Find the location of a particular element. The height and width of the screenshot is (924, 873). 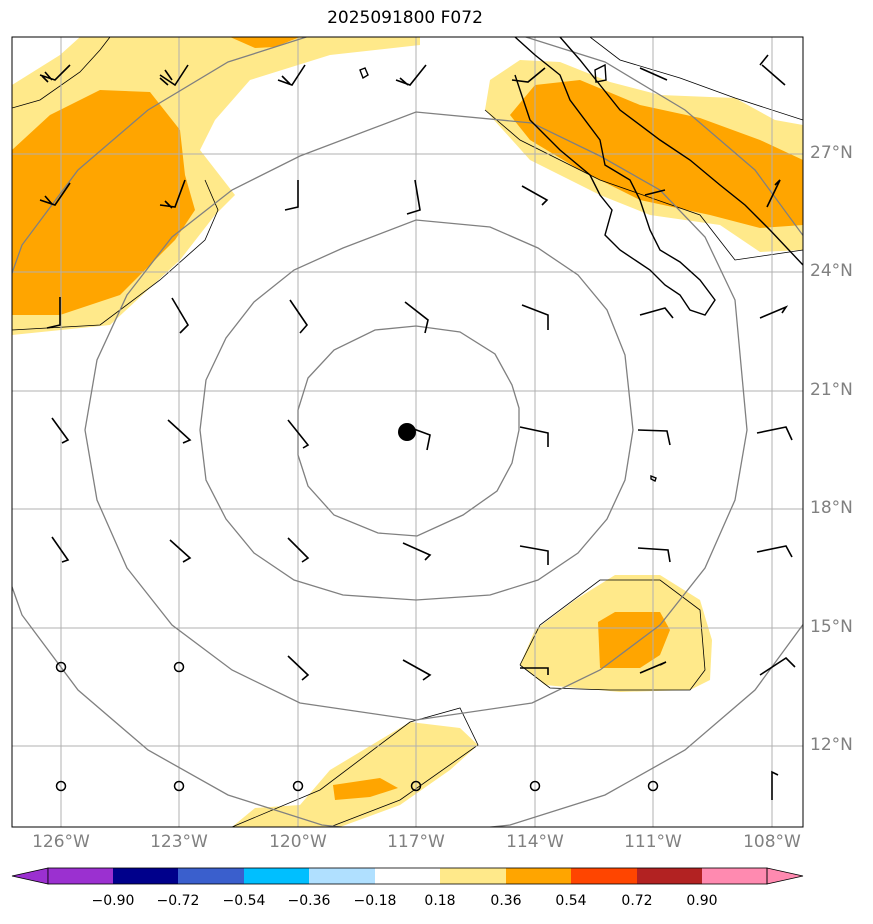

lat-label: 21°N is located at coordinates (831, 390).